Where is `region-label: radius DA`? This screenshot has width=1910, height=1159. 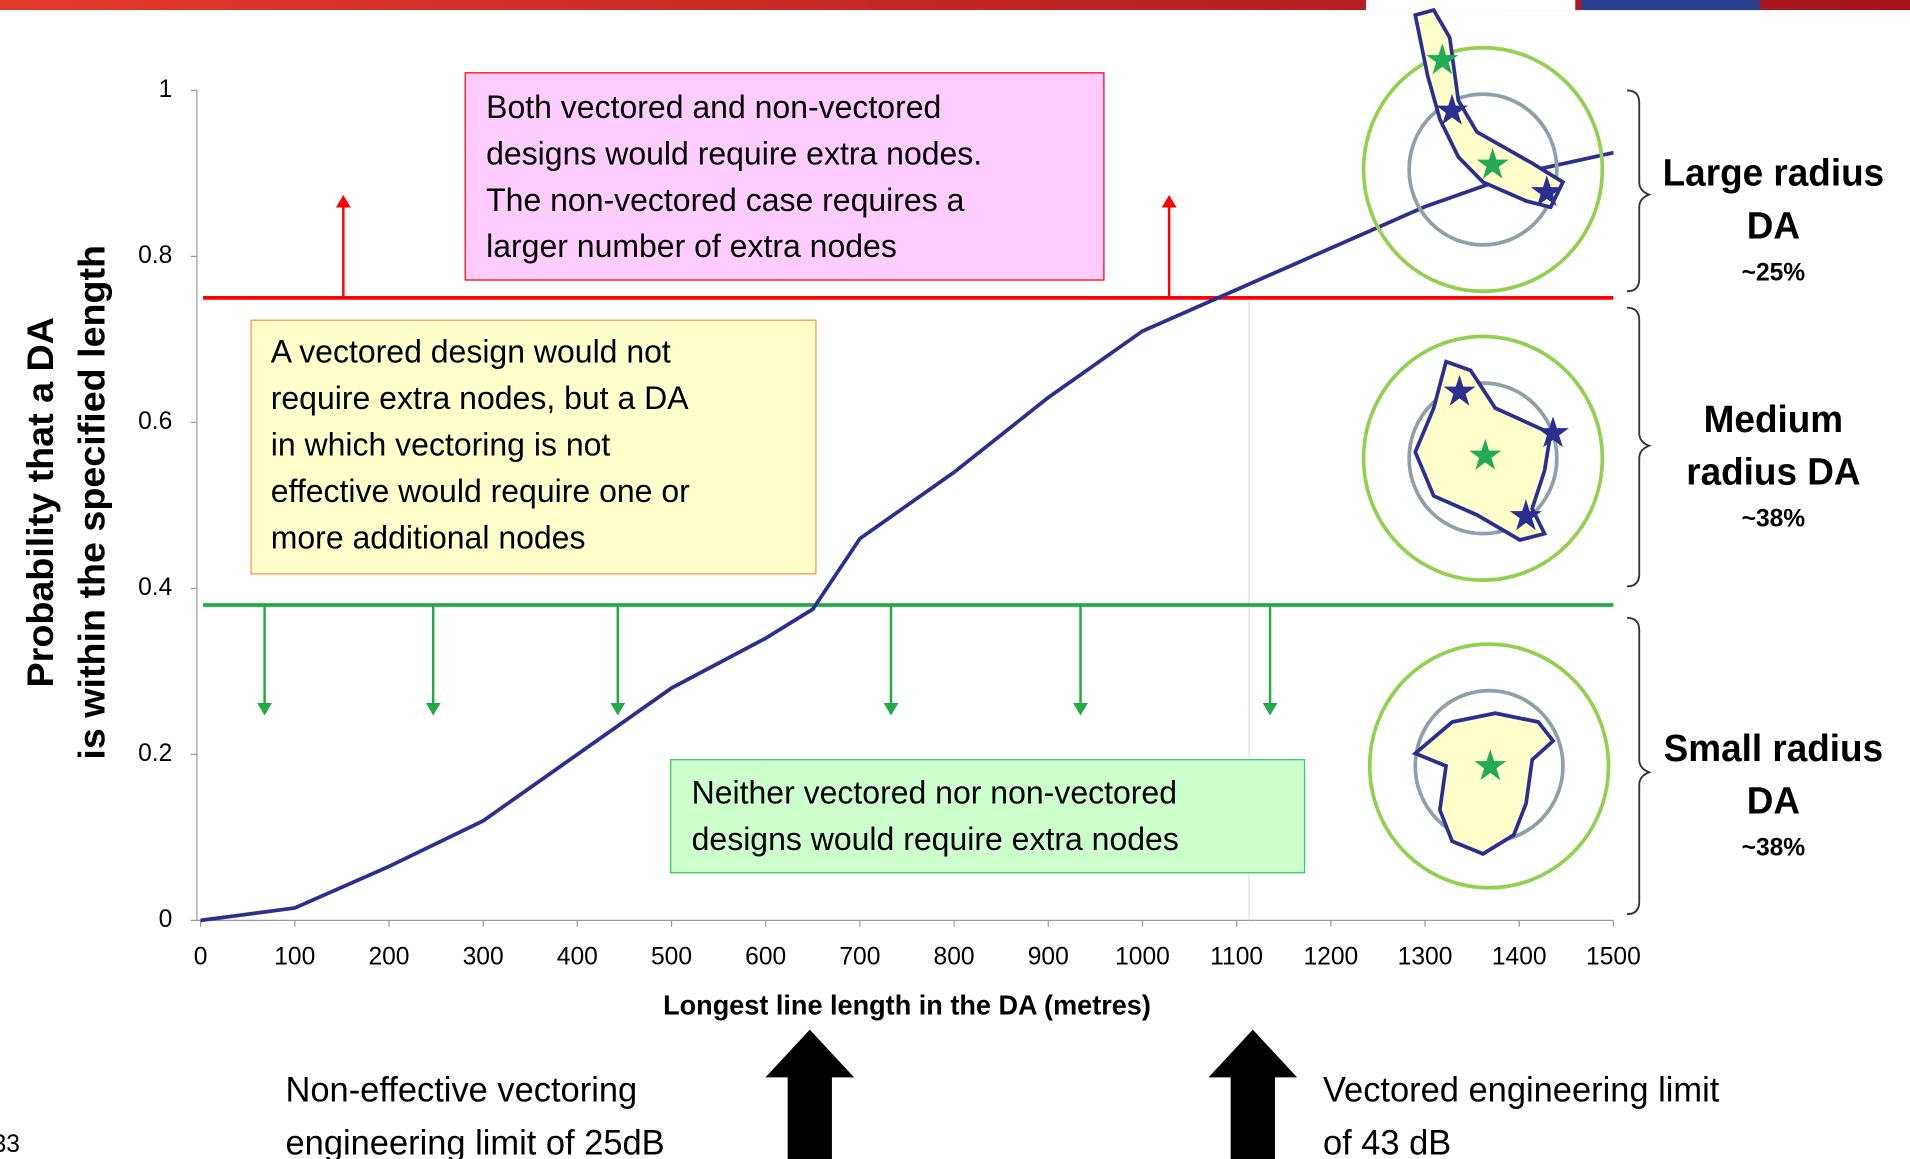
region-label: radius DA is located at coordinates (1773, 471).